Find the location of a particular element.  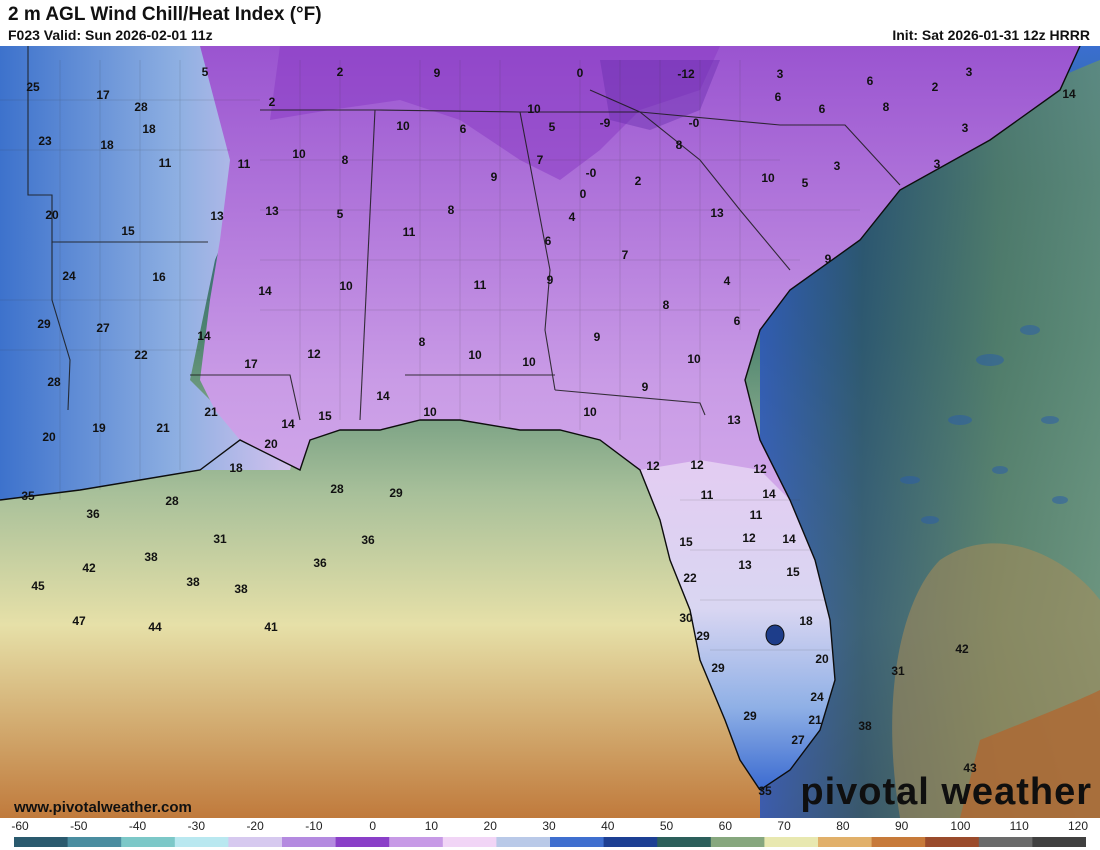

map-title: 2 m AGL Wind Chill/Heat Index (°F) is located at coordinates (165, 14).